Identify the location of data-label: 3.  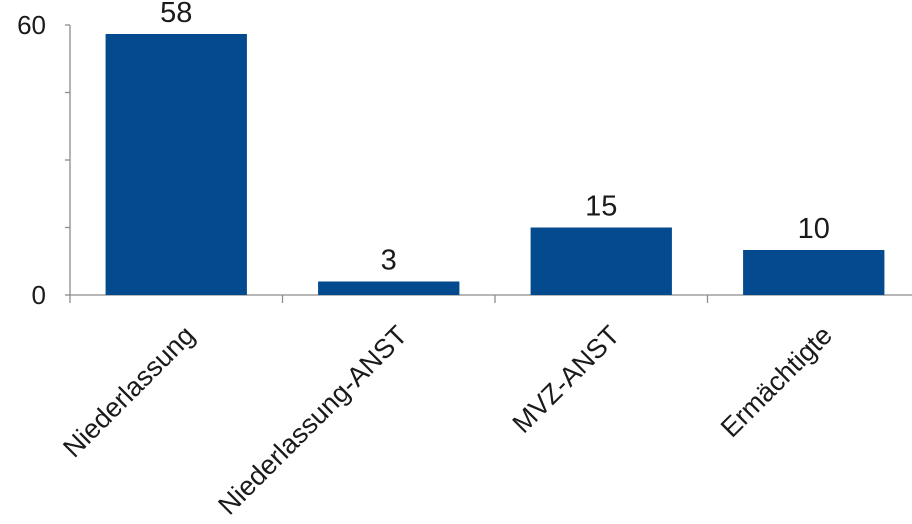
(389, 261).